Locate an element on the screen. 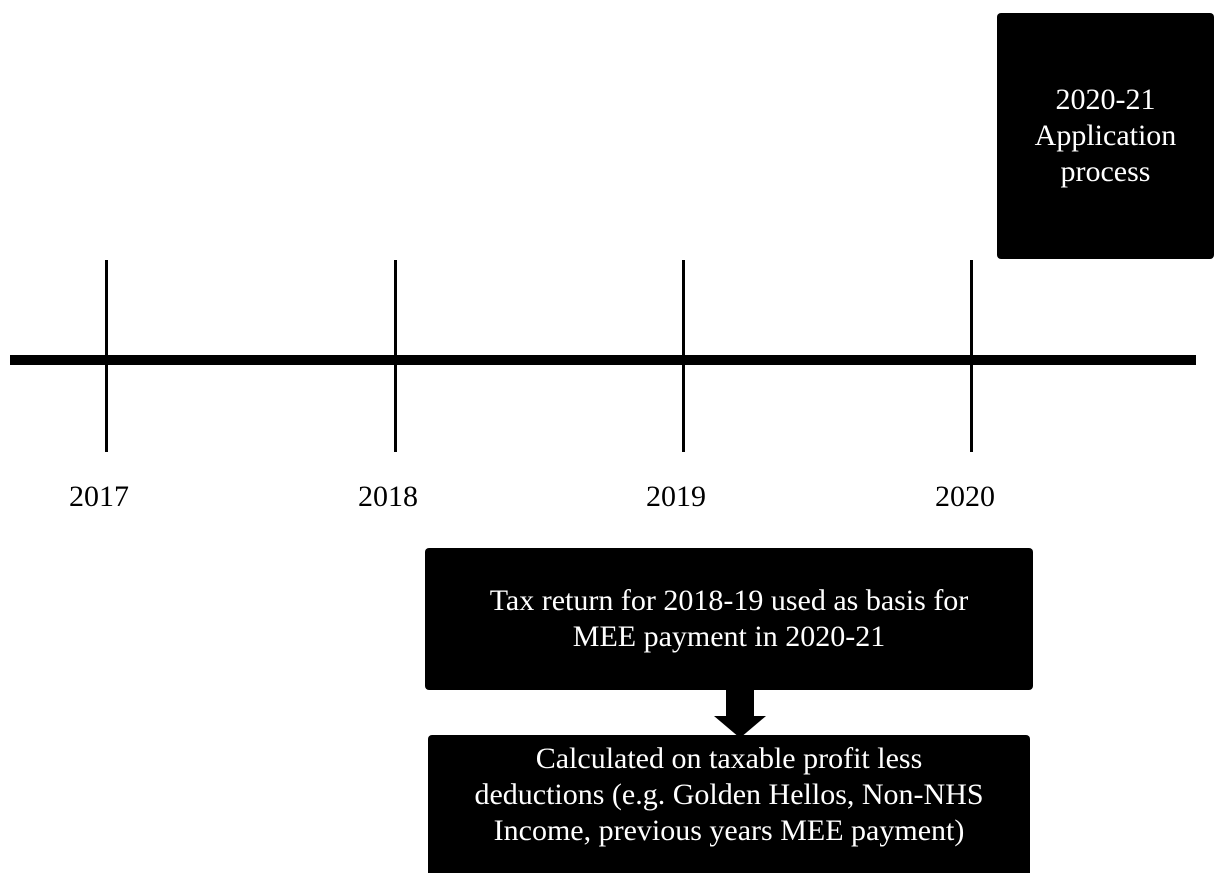  tick-2018 is located at coordinates (395, 356).